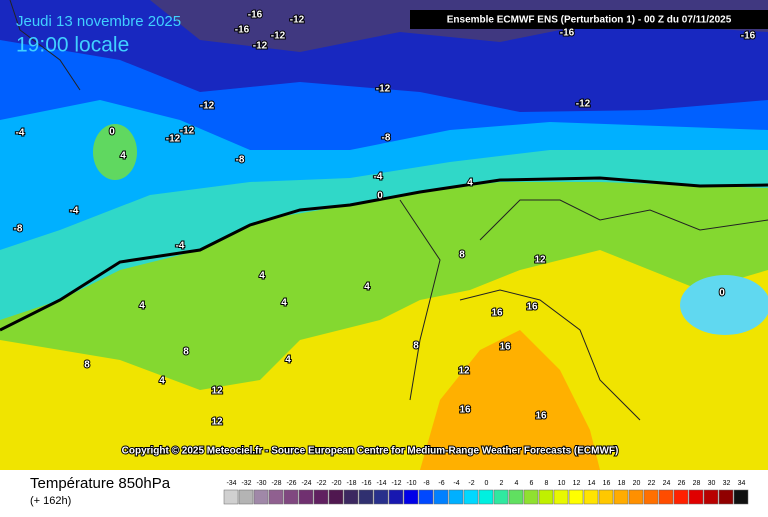 The width and height of the screenshot is (768, 517). I want to click on colorbar-label: 4, so click(517, 483).